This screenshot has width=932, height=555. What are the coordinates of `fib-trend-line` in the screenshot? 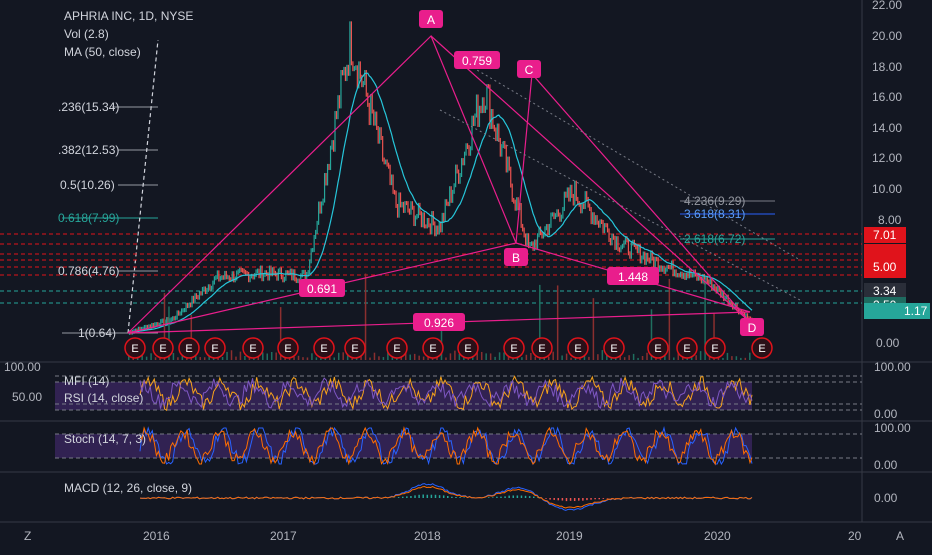 It's located at (143, 186).